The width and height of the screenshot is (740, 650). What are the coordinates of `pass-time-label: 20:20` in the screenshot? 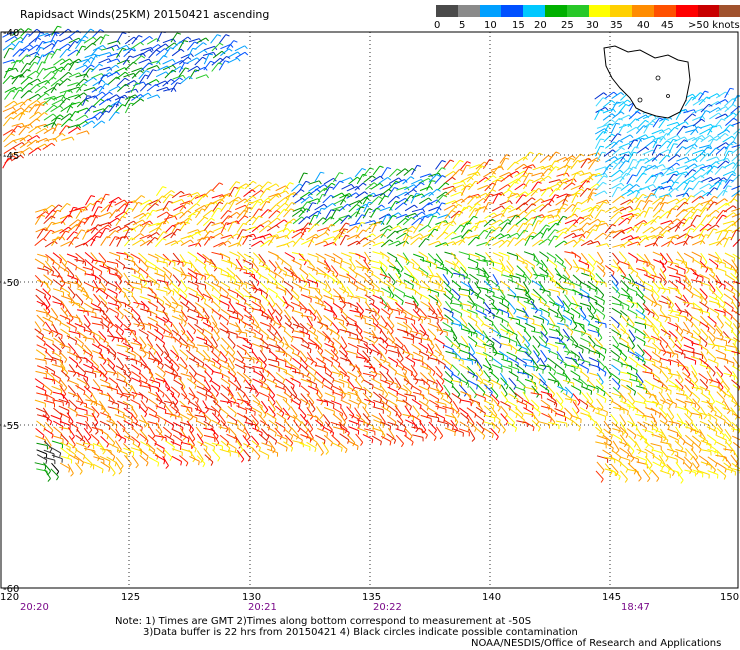 It's located at (34, 607).